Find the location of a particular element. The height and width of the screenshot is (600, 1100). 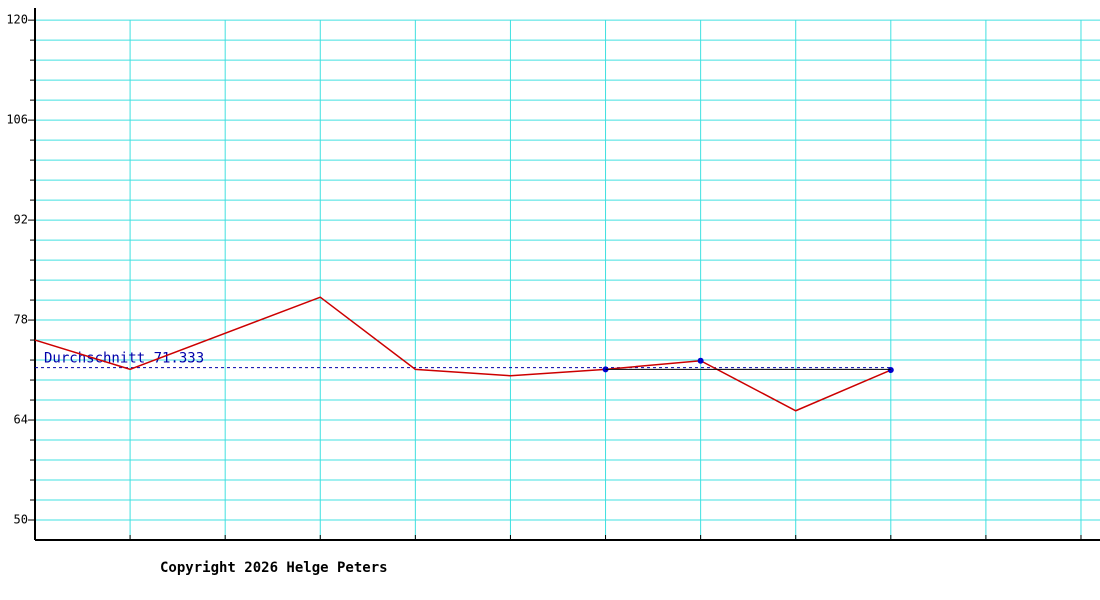

y-tick-label: 64 is located at coordinates (21, 420).